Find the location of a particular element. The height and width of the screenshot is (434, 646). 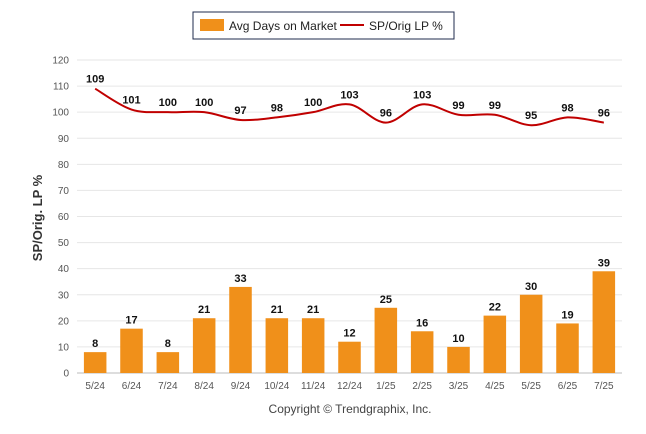

bar-value-label: 30 is located at coordinates (531, 287).